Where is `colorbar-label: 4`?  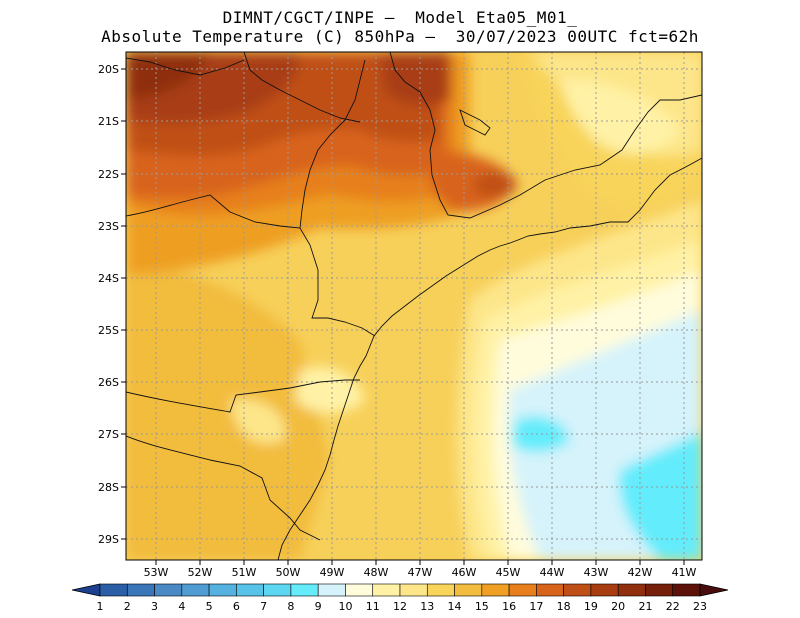 colorbar-label: 4 is located at coordinates (181, 606).